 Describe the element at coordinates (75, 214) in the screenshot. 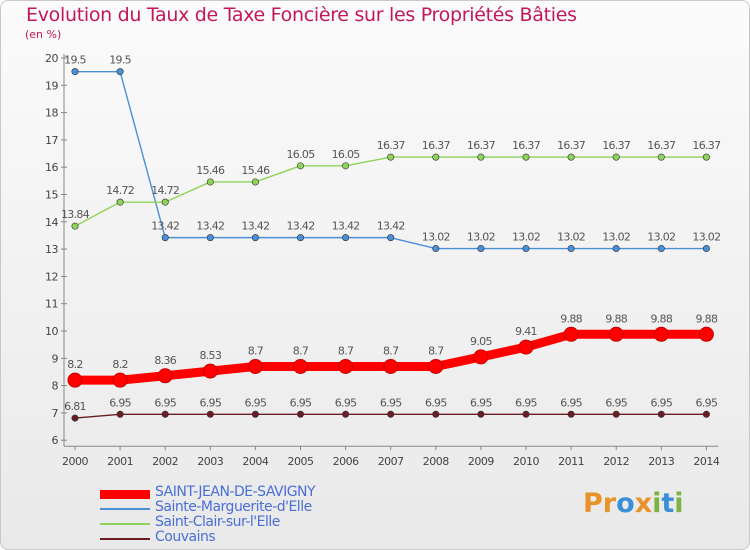

I see `data-label: 13.84` at that location.